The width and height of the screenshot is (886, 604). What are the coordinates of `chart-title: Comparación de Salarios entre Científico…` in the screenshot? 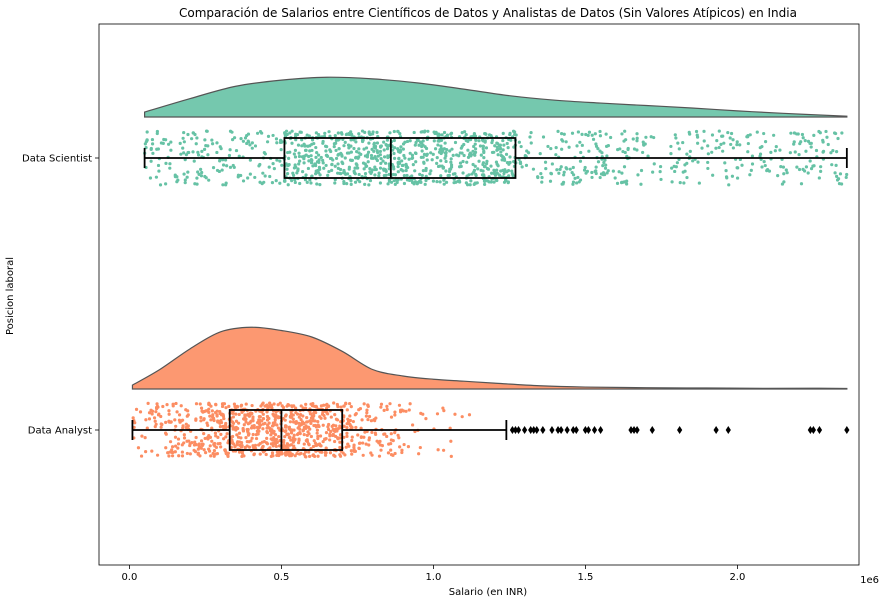 It's located at (488, 13).